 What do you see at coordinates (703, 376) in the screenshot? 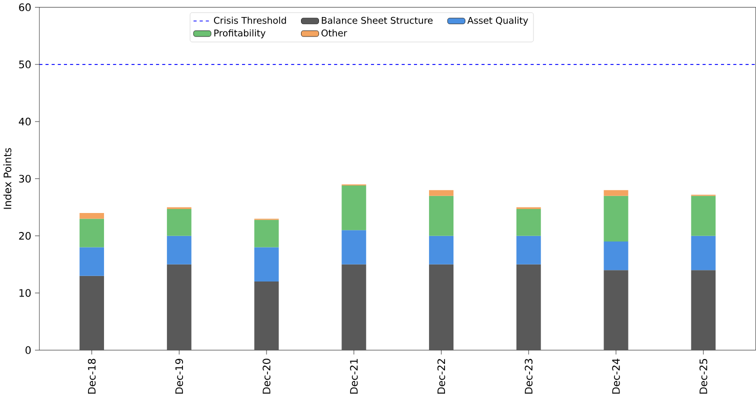
I see `x-tick-label: Dec-25` at bounding box center [703, 376].